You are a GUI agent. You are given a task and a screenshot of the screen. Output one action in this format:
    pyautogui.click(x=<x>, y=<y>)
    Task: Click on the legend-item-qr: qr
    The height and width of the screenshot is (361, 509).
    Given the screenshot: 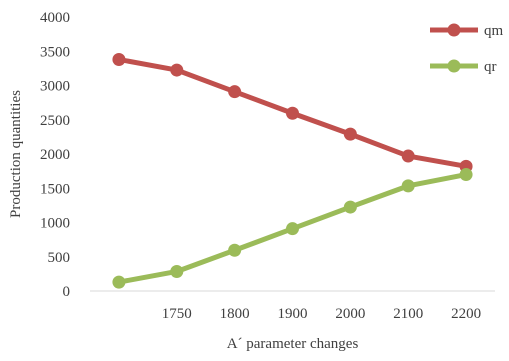 What is the action you would take?
    pyautogui.click(x=463, y=67)
    